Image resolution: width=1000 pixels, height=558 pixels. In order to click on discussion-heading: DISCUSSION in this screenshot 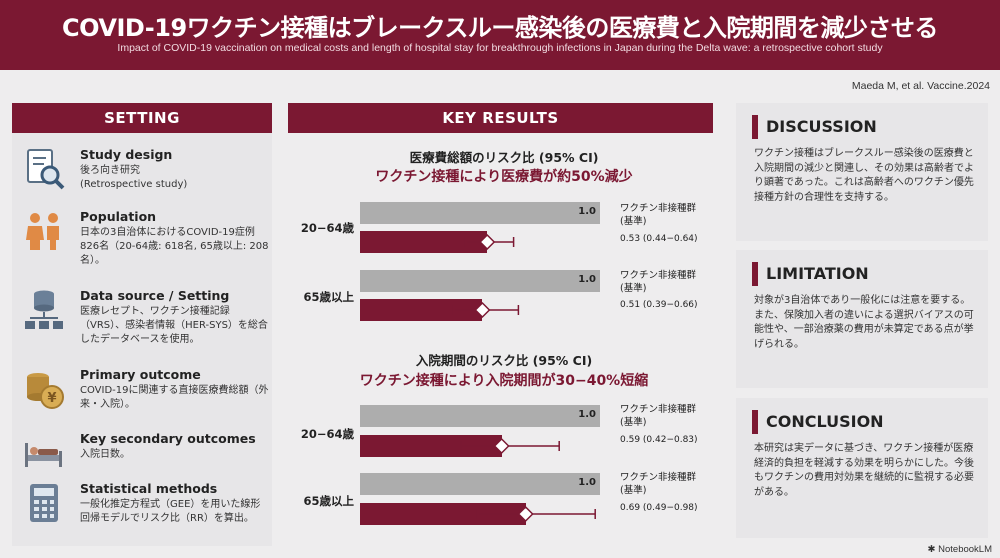, I will do `click(821, 126)`.